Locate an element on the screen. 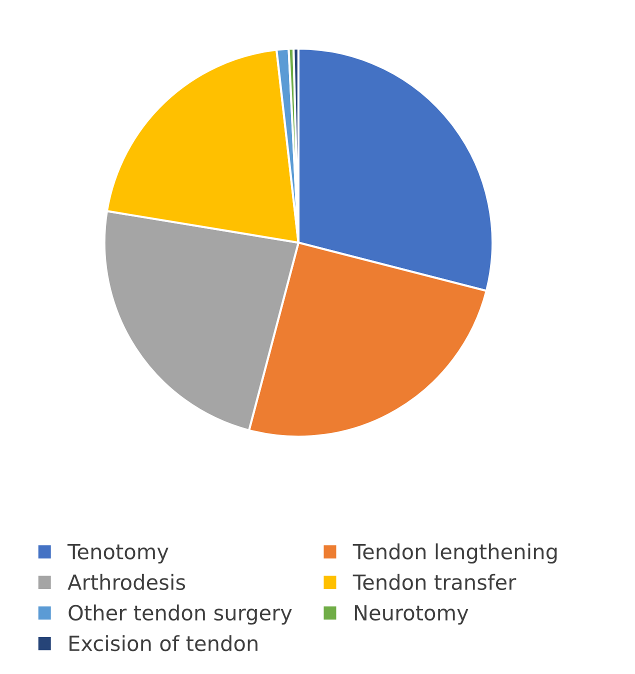  legend-label: Tendon transfer is located at coordinates (434, 582).